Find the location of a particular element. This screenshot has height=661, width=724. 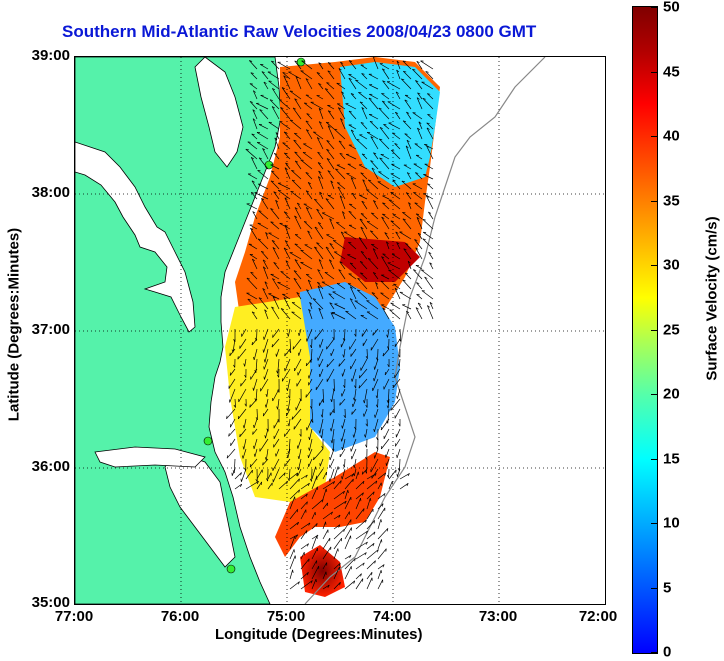

colorbar-tick-label: 30 is located at coordinates (671, 265).